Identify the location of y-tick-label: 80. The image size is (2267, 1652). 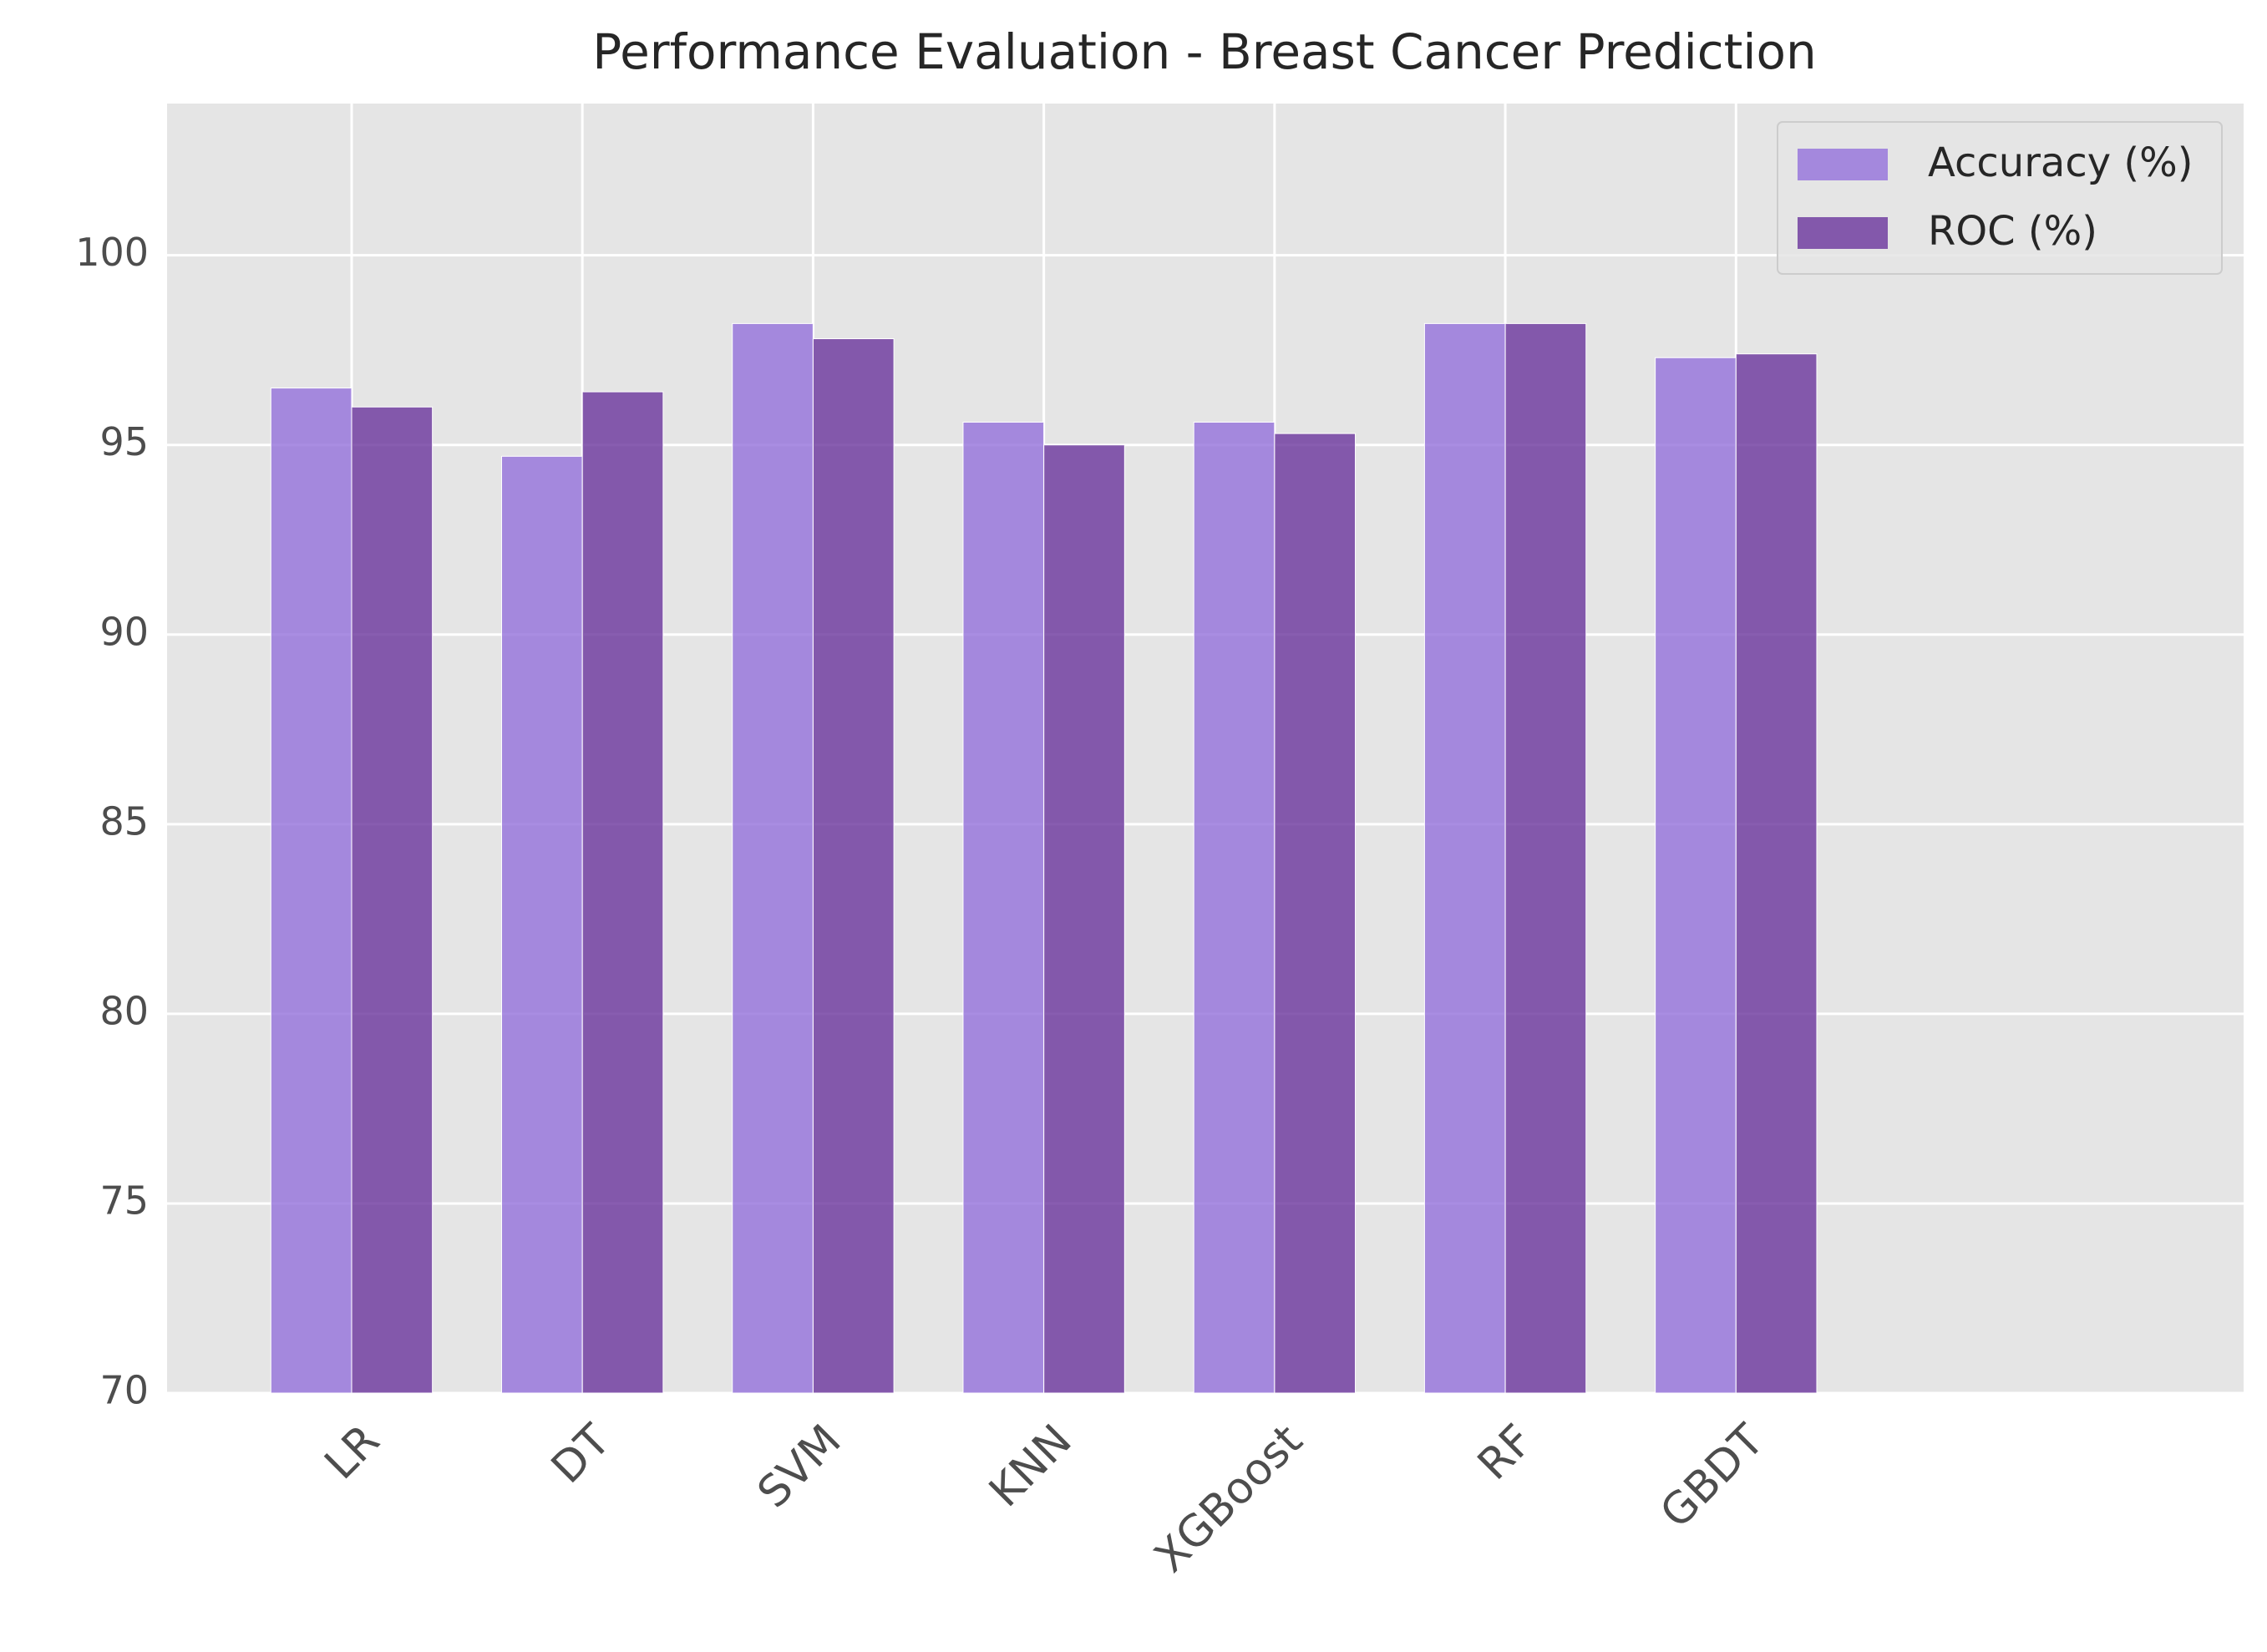
(124, 1010).